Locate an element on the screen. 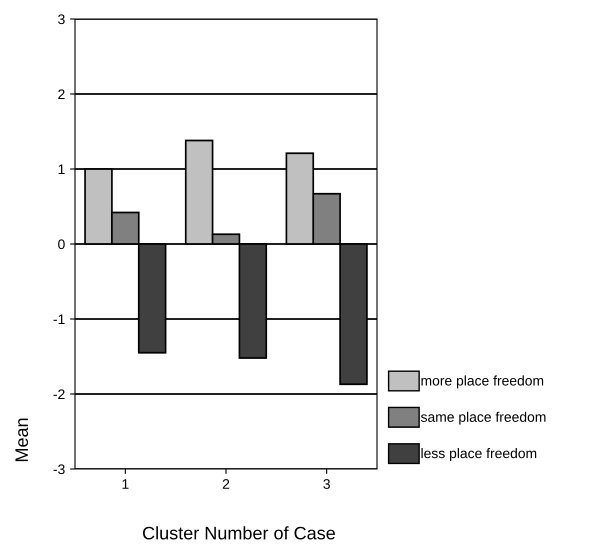 This screenshot has width=592, height=556. y-axis-title: Mean is located at coordinates (21, 440).